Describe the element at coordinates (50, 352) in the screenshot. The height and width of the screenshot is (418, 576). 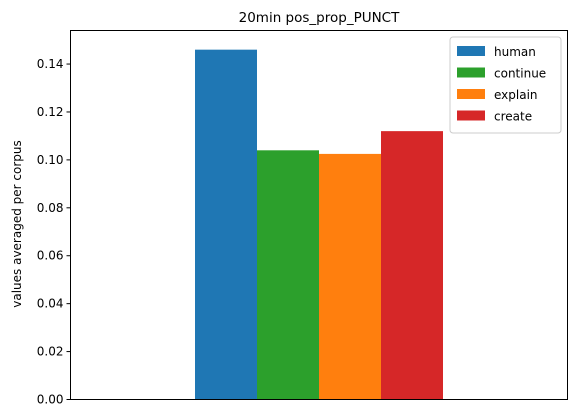
I see `y-tick-label: 0.02` at that location.